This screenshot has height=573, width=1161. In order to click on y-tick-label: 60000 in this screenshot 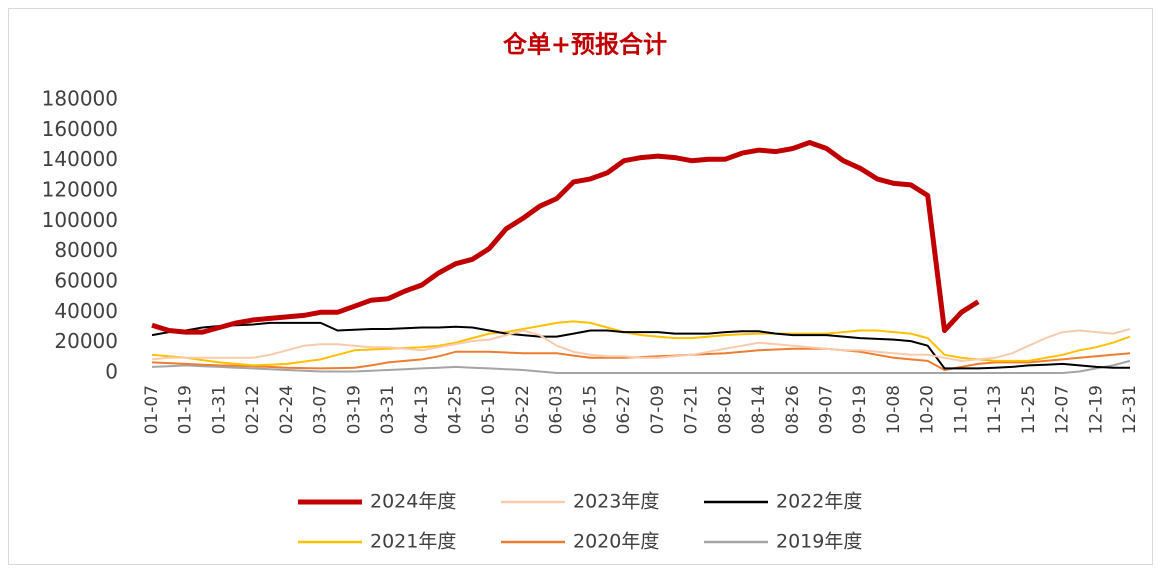, I will do `click(86, 281)`.